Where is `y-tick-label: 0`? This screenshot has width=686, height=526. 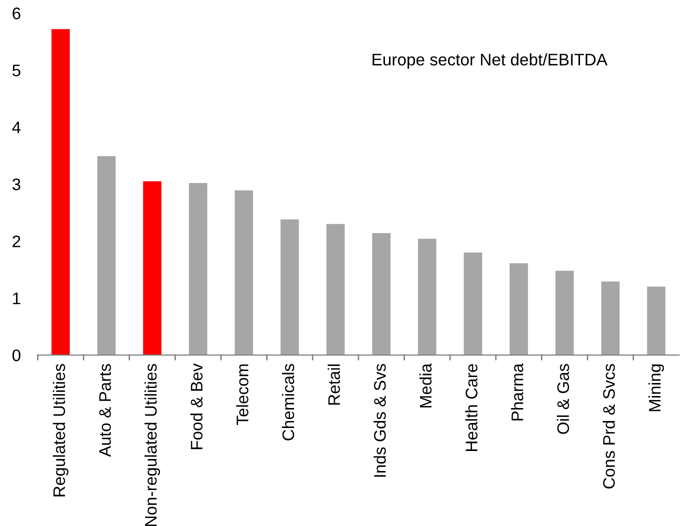 y-tick-label: 0 is located at coordinates (16, 355).